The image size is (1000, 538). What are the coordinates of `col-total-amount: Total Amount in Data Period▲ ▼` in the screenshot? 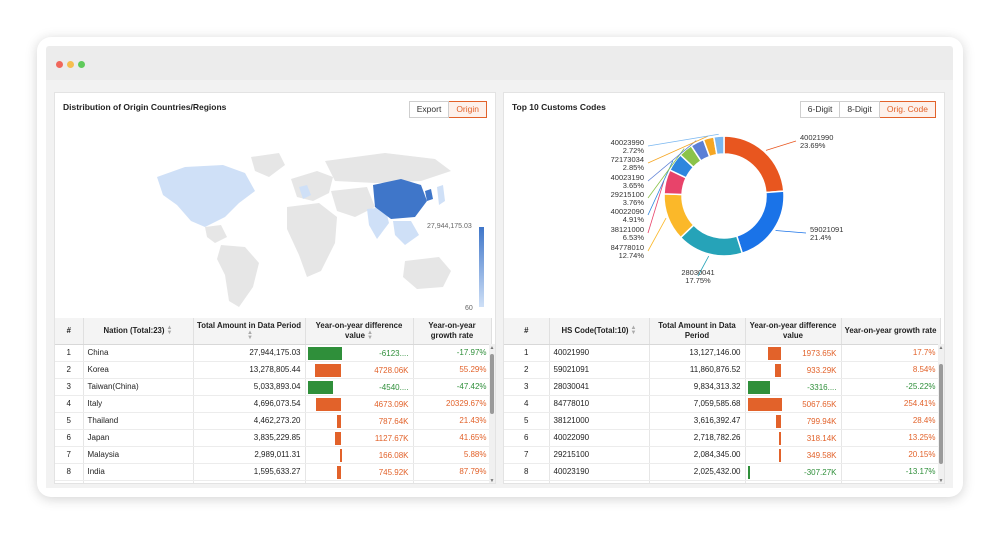 It's located at (249, 331).